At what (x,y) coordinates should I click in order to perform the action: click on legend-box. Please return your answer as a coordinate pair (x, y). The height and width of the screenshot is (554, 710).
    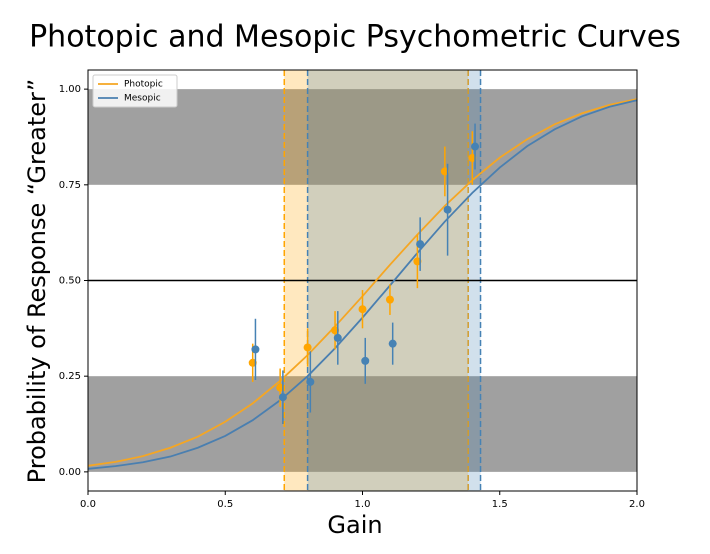
    Looking at the image, I should click on (135, 91).